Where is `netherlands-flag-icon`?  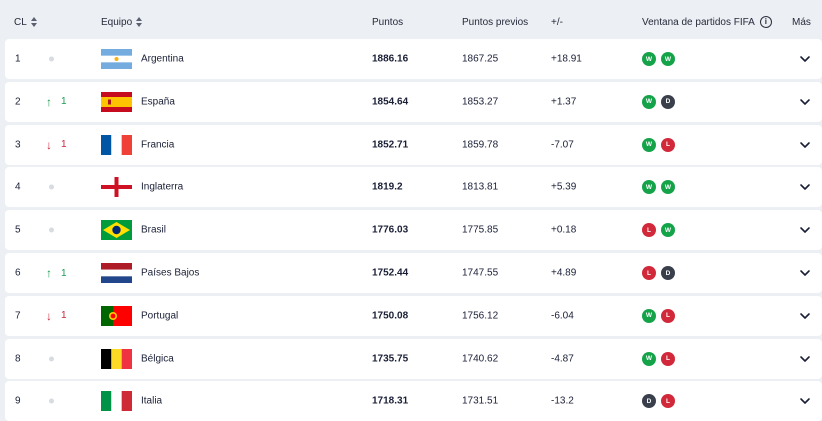
netherlands-flag-icon is located at coordinates (116, 273).